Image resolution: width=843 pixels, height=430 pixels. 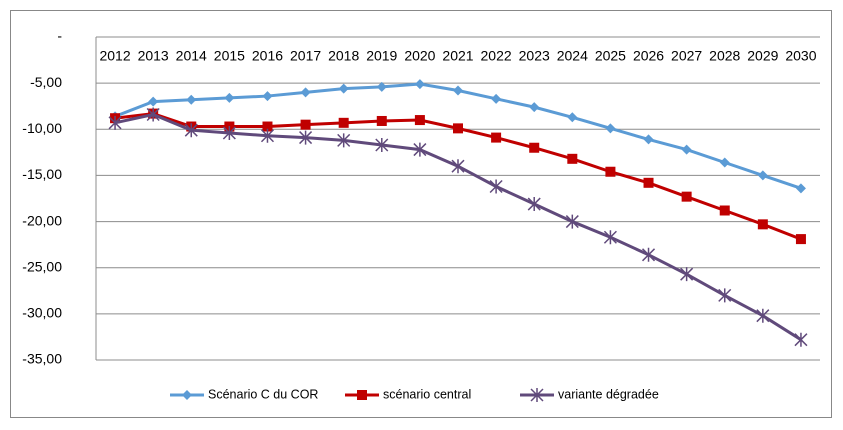 What do you see at coordinates (381, 56) in the screenshot?
I see `x-tick-label: 2019` at bounding box center [381, 56].